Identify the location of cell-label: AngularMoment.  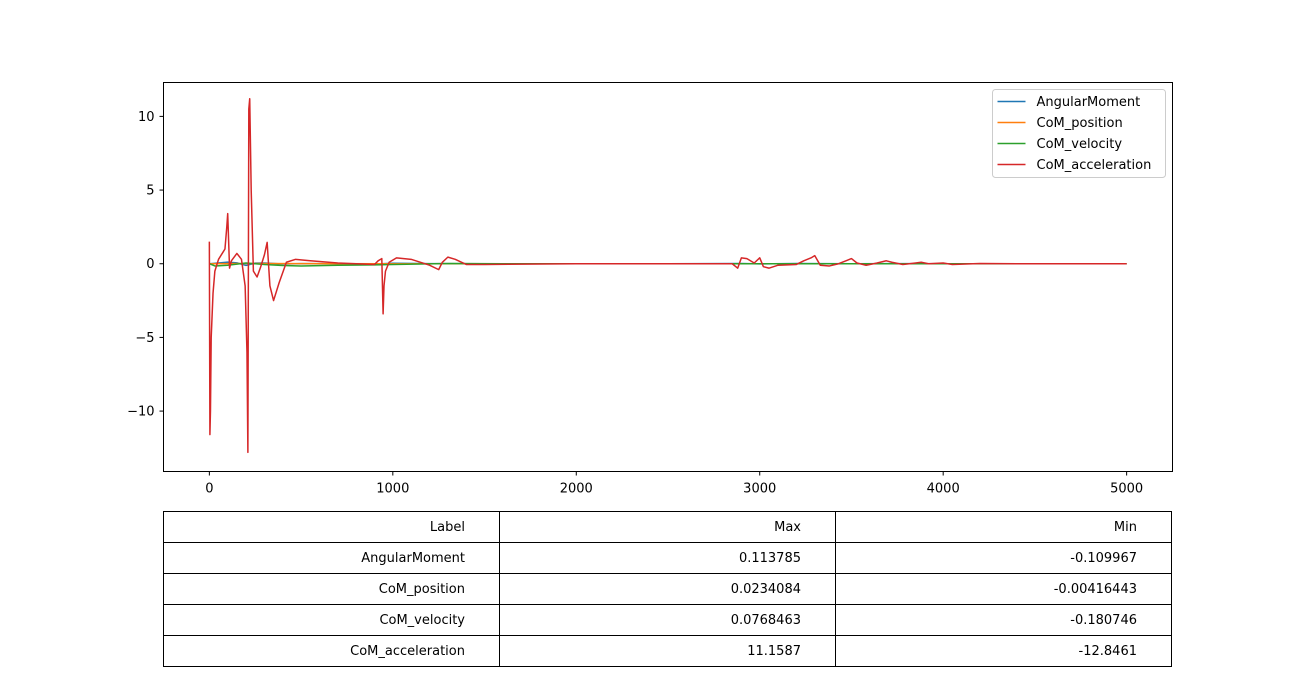
(331, 558).